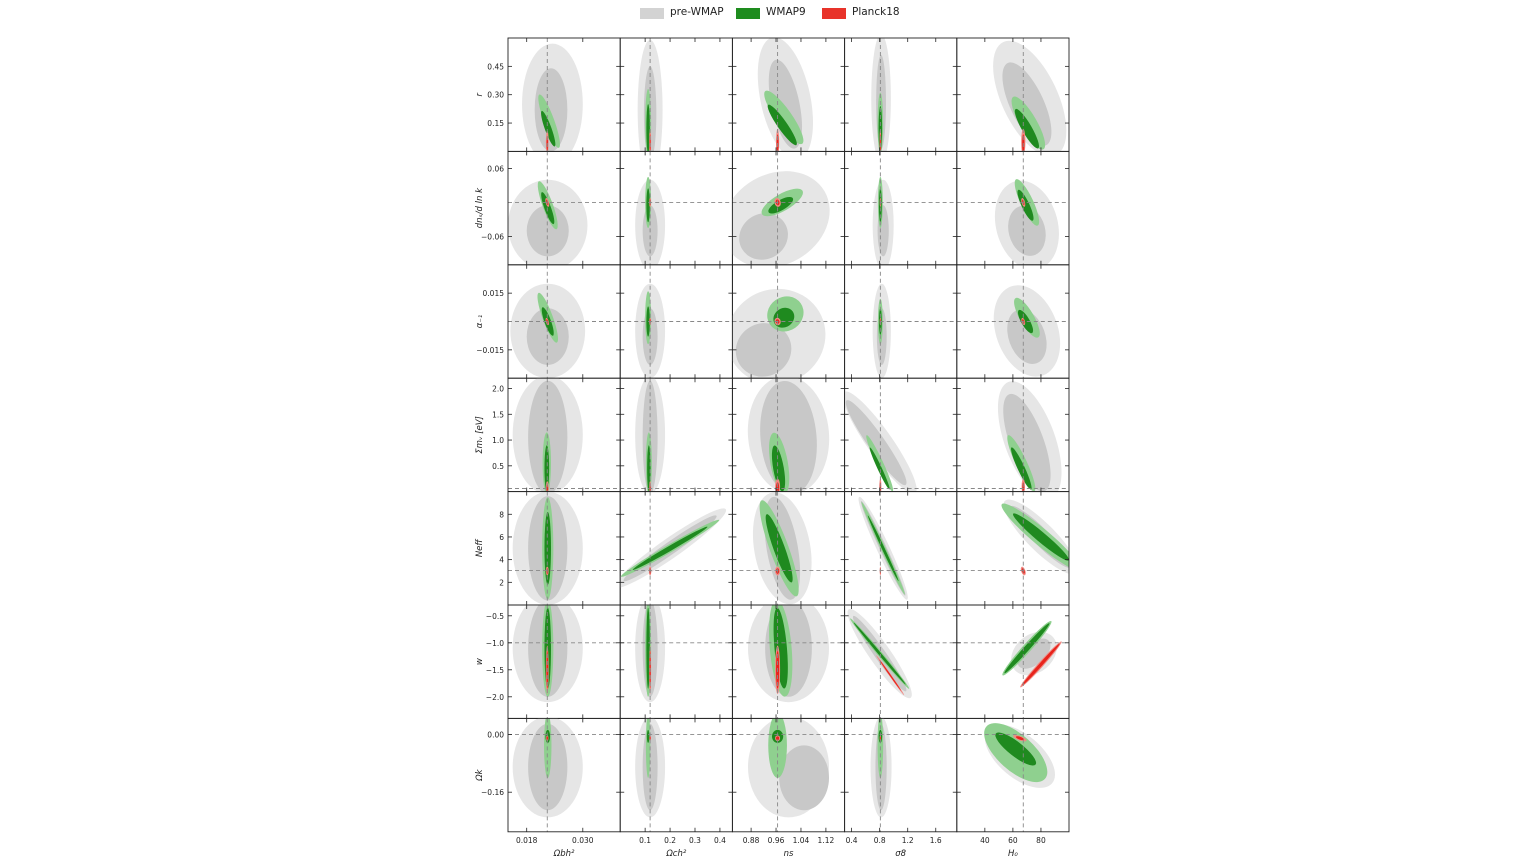 This screenshot has height=864, width=1536. I want to click on x-tick-label: 0.96, so click(776, 840).